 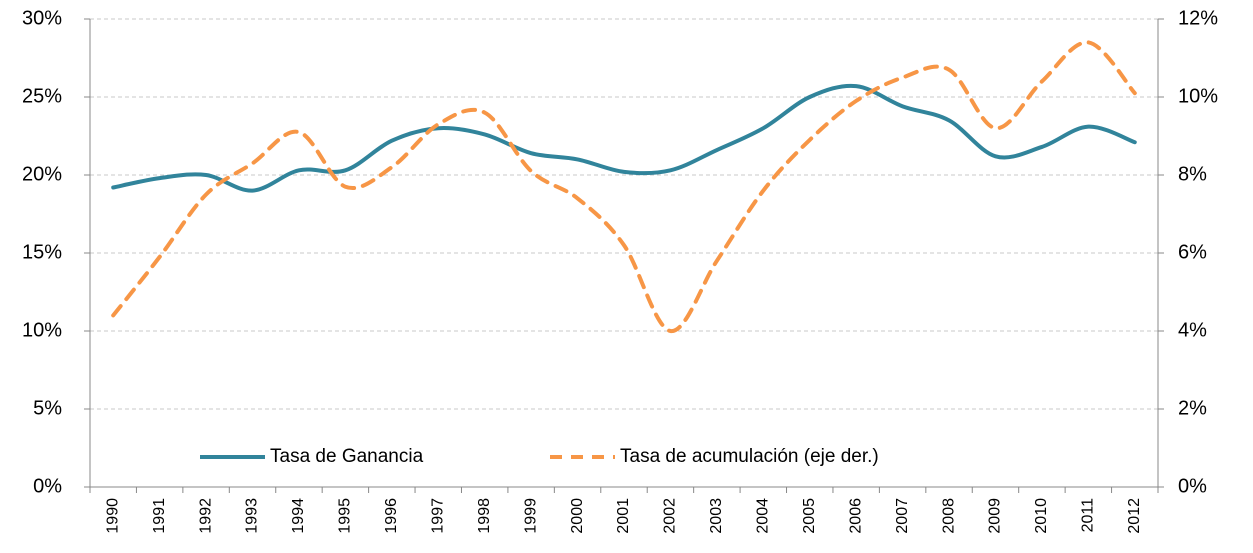 I want to click on y2-tick-label: 8%, so click(x=1192, y=174).